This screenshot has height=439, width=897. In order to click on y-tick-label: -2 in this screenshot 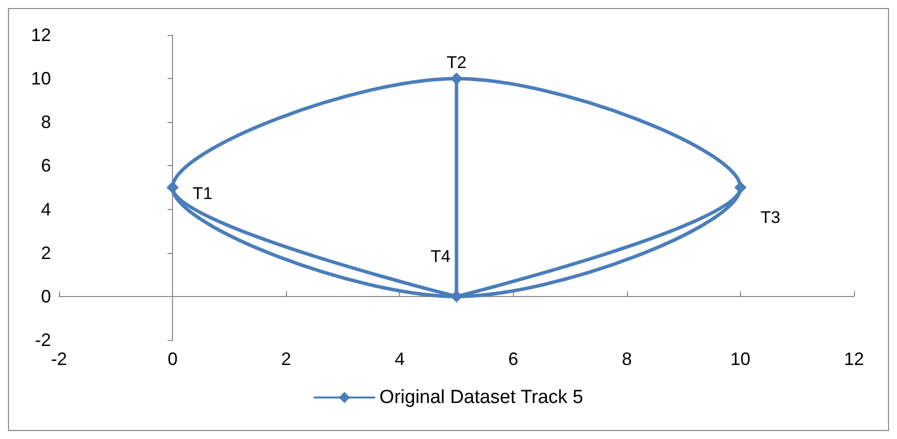, I will do `click(42, 340)`.